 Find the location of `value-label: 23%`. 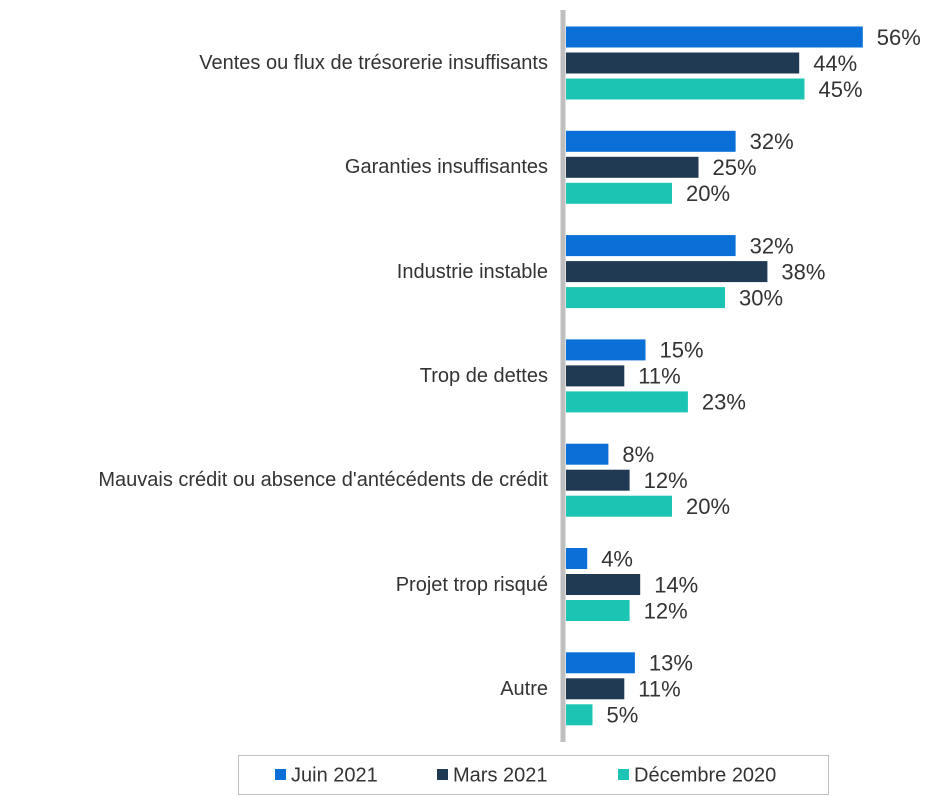

value-label: 23% is located at coordinates (724, 402).